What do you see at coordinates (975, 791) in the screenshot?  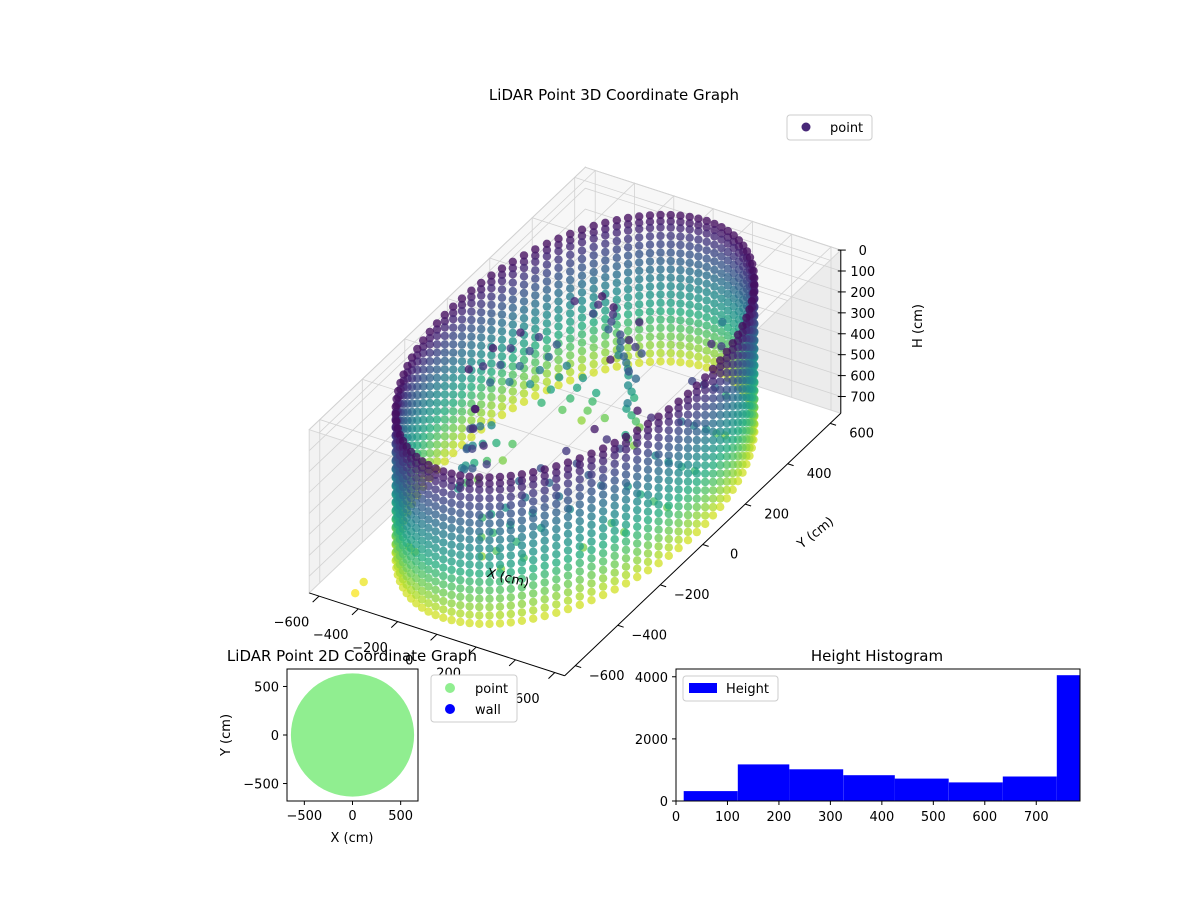 I see `histogram-bar` at bounding box center [975, 791].